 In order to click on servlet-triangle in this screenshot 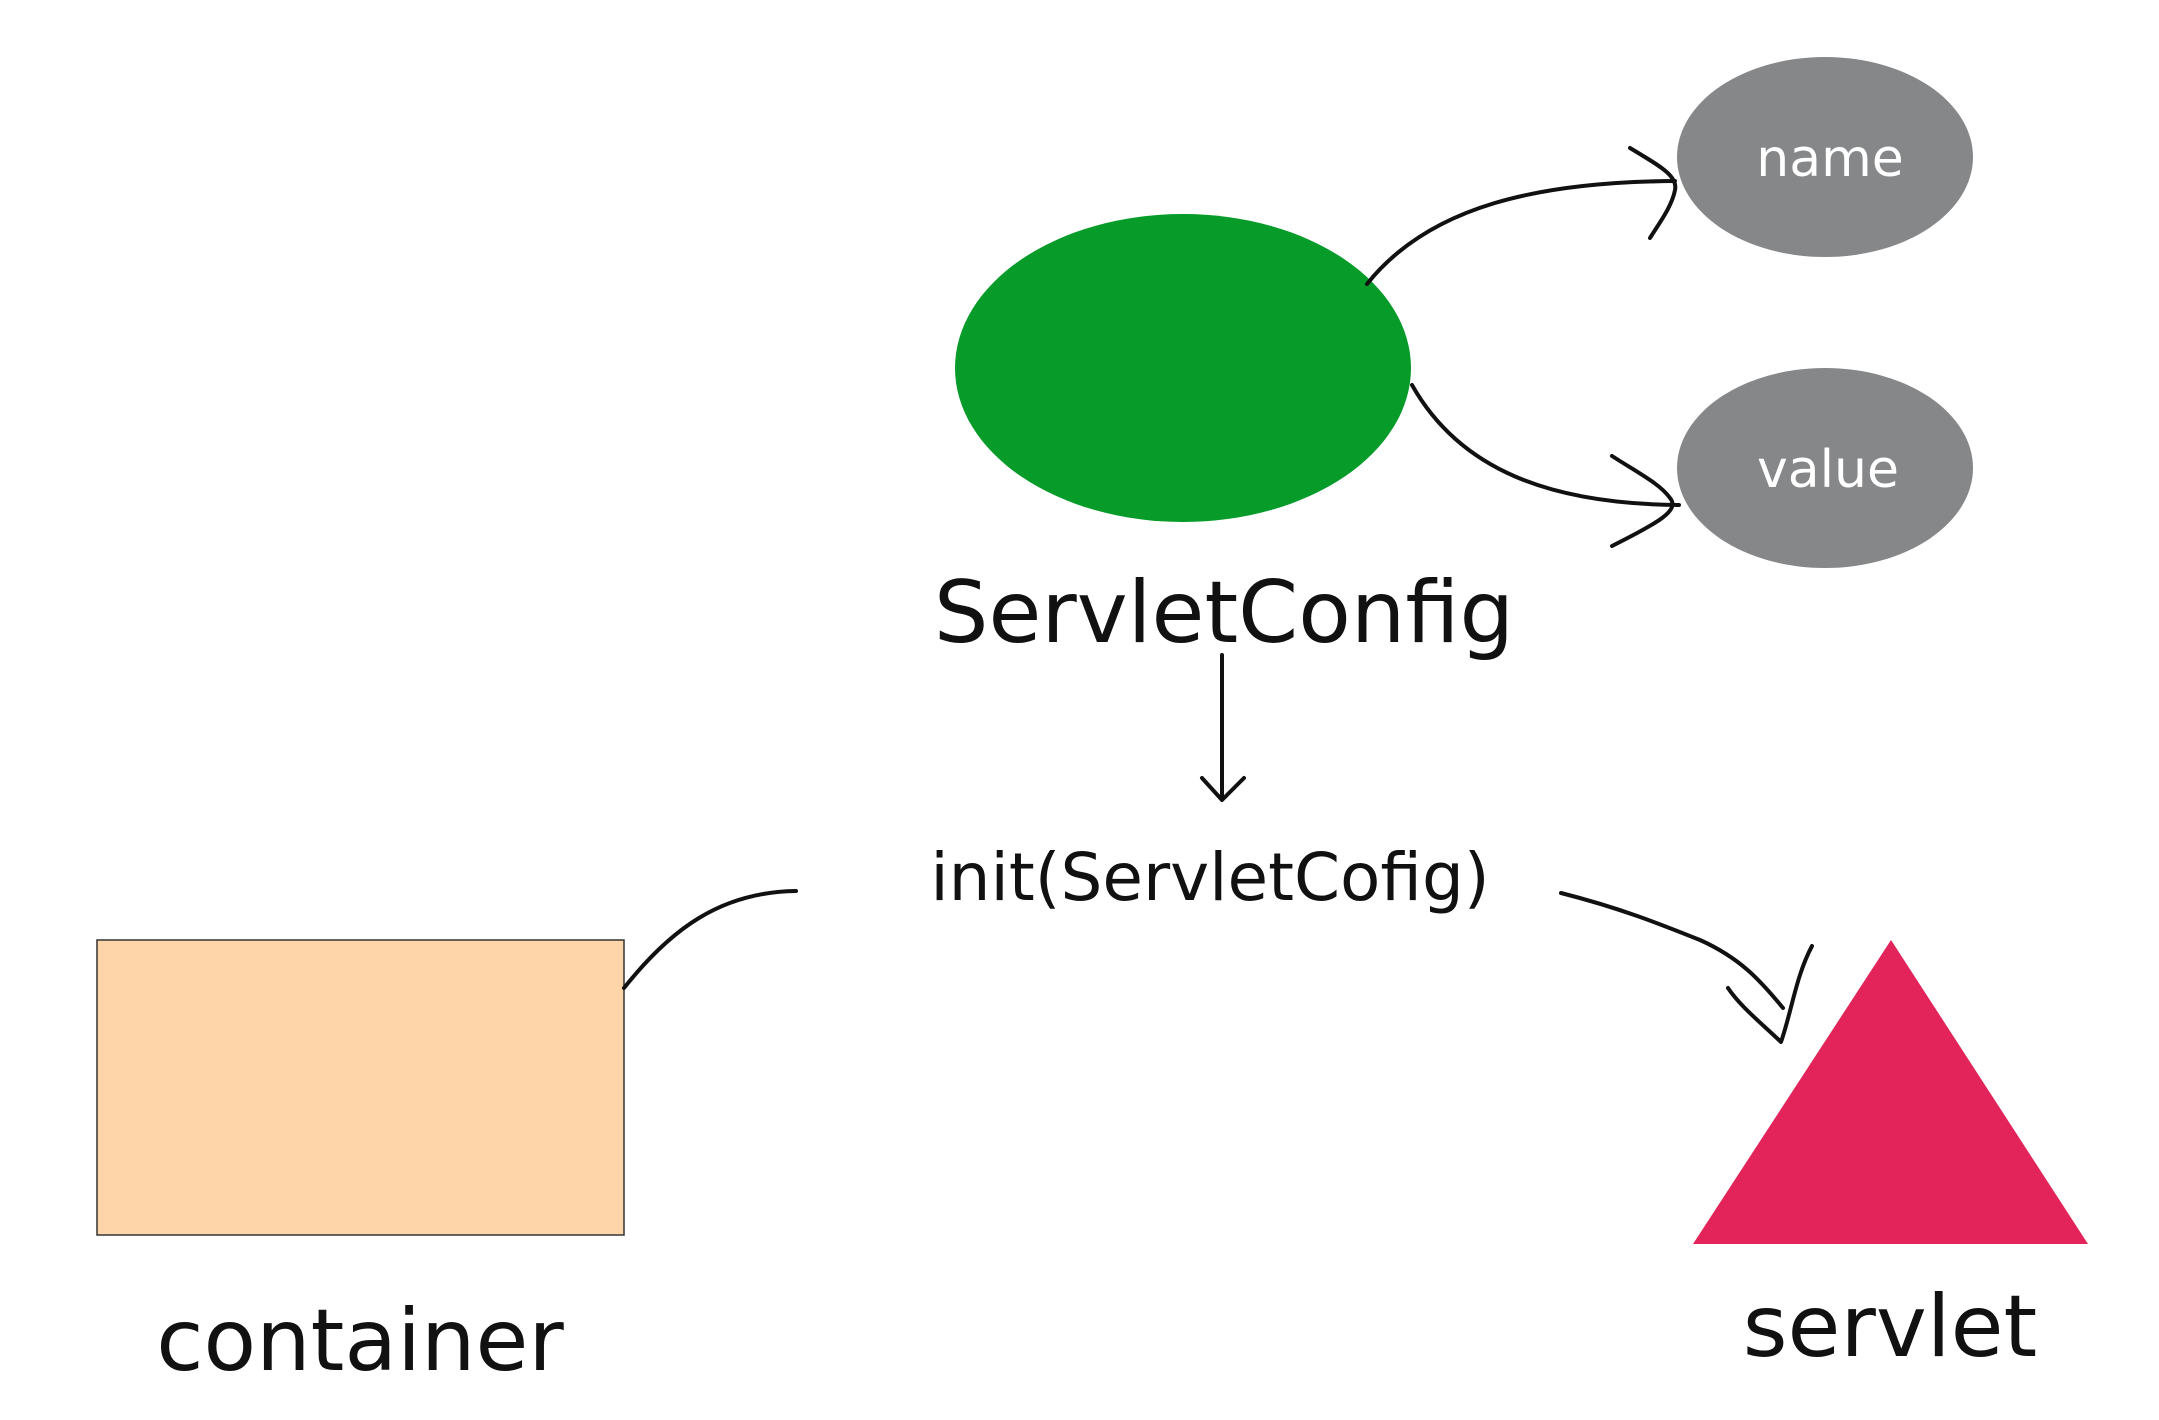, I will do `click(1890, 1092)`.